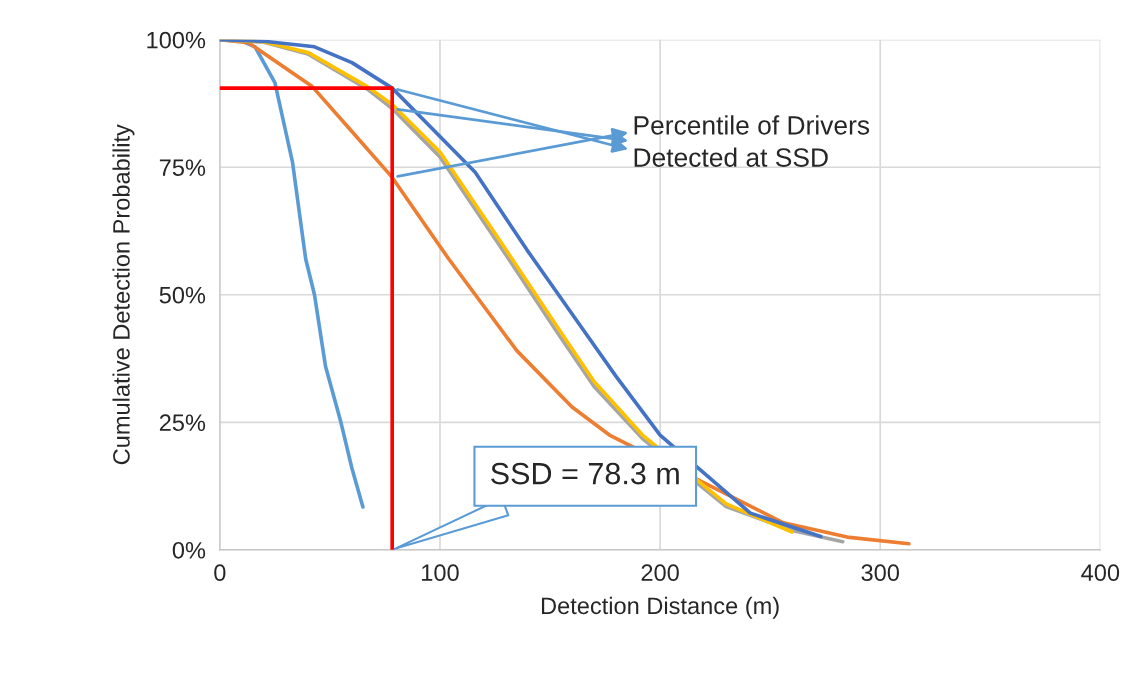 The width and height of the screenshot is (1145, 696). I want to click on x-tick-label: 200, so click(660, 573).